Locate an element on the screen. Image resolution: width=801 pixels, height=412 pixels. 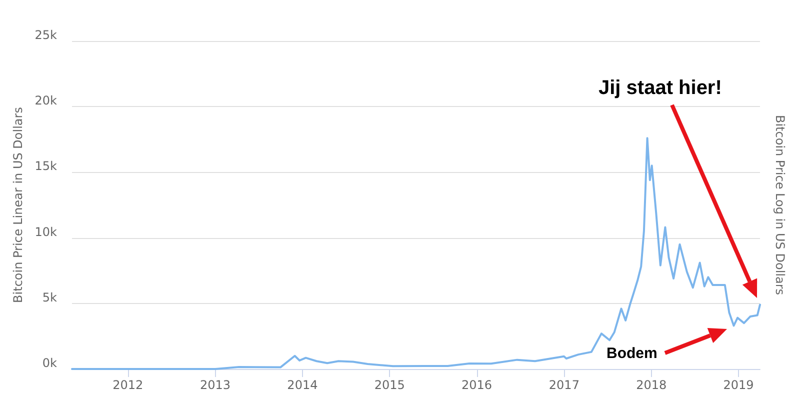
x-tick-label: 2015 is located at coordinates (389, 385).